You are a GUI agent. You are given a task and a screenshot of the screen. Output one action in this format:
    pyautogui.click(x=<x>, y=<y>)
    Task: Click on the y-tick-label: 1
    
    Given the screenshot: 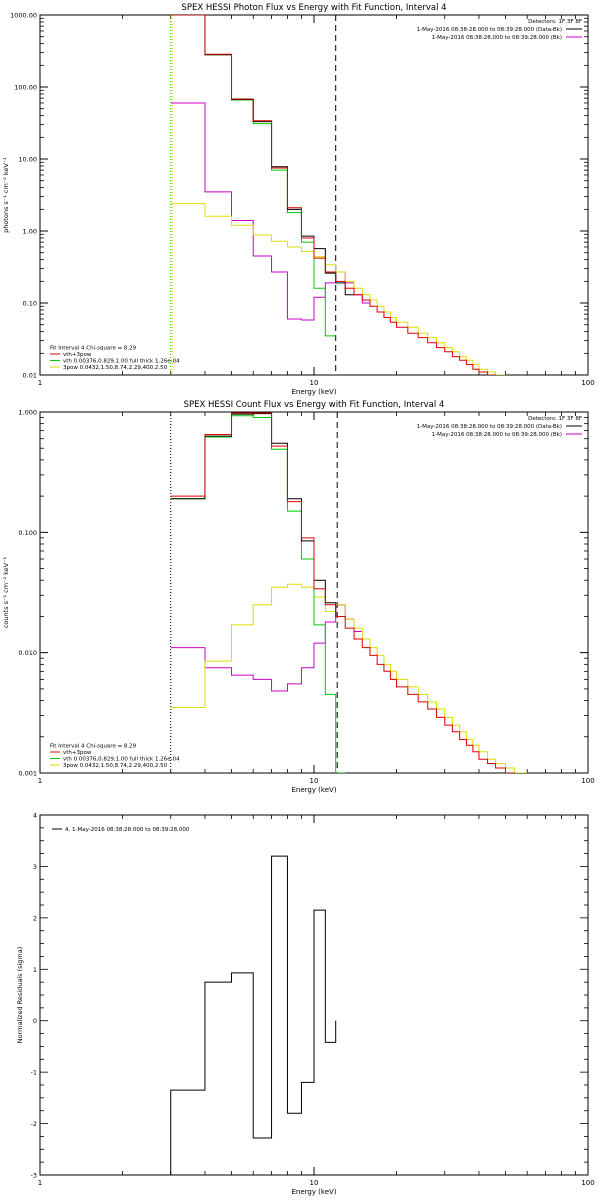 What is the action you would take?
    pyautogui.click(x=35, y=970)
    